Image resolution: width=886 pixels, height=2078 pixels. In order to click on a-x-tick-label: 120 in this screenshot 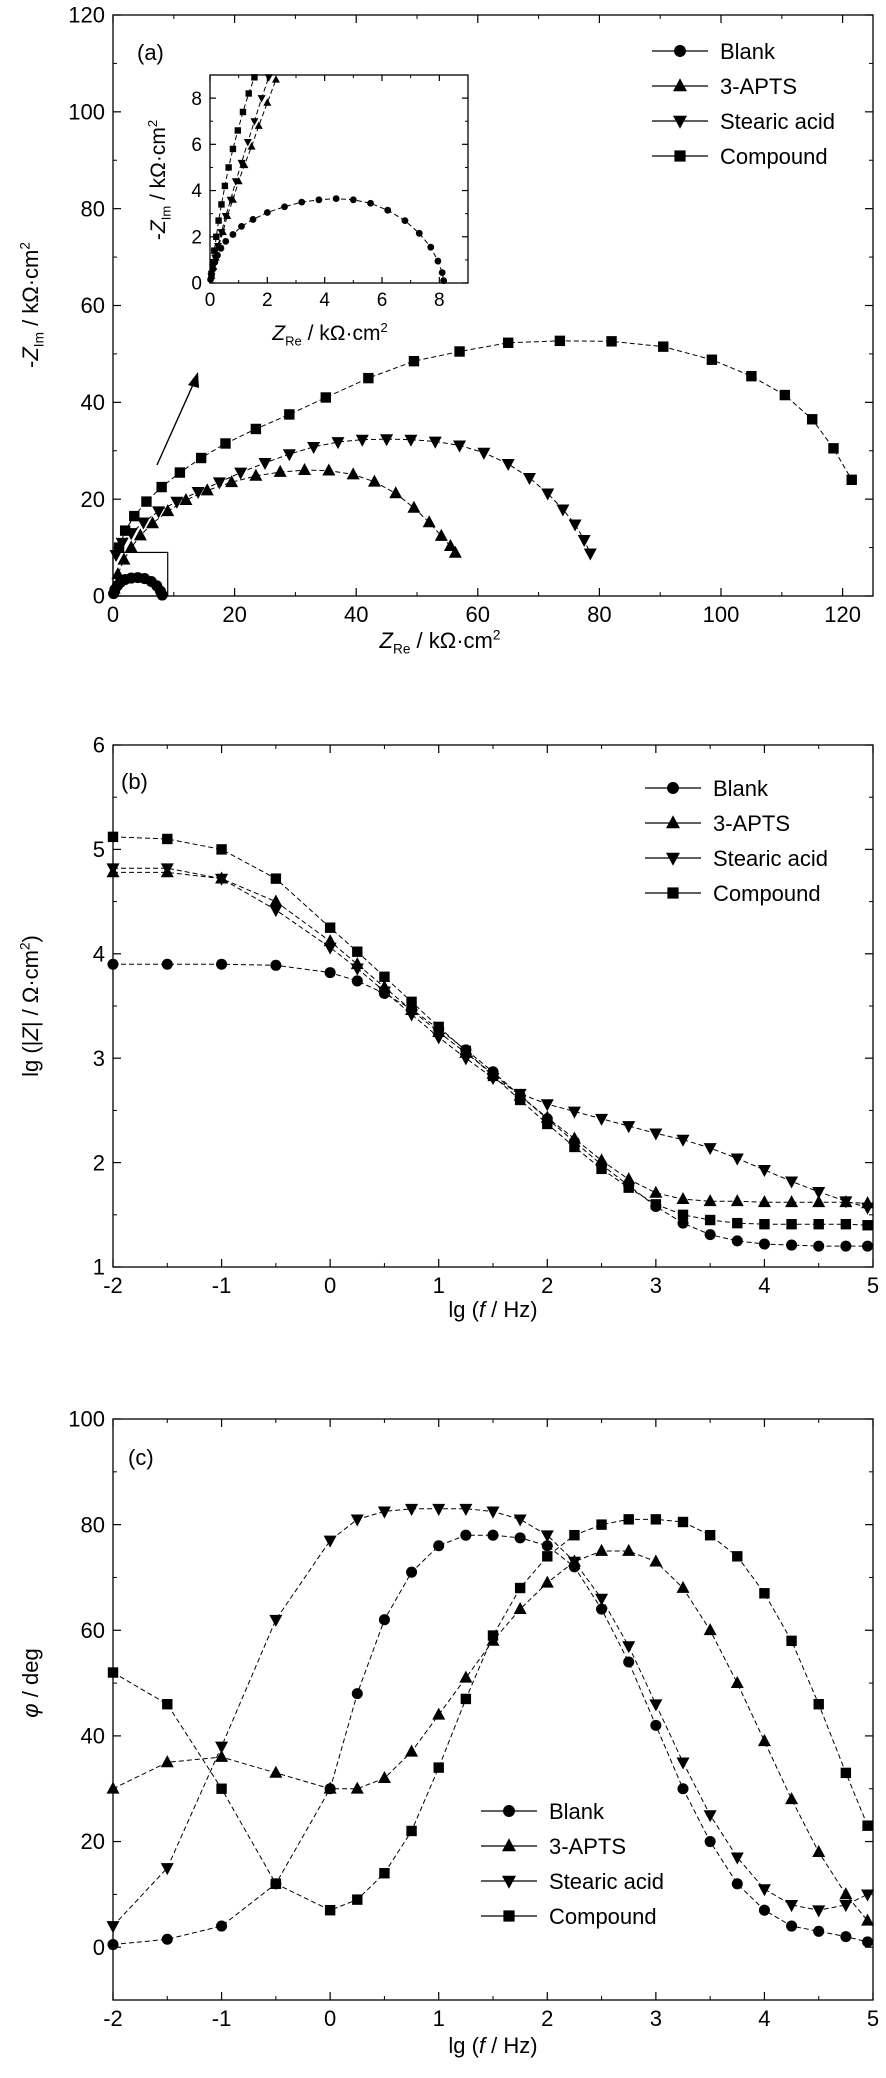, I will do `click(842, 614)`.